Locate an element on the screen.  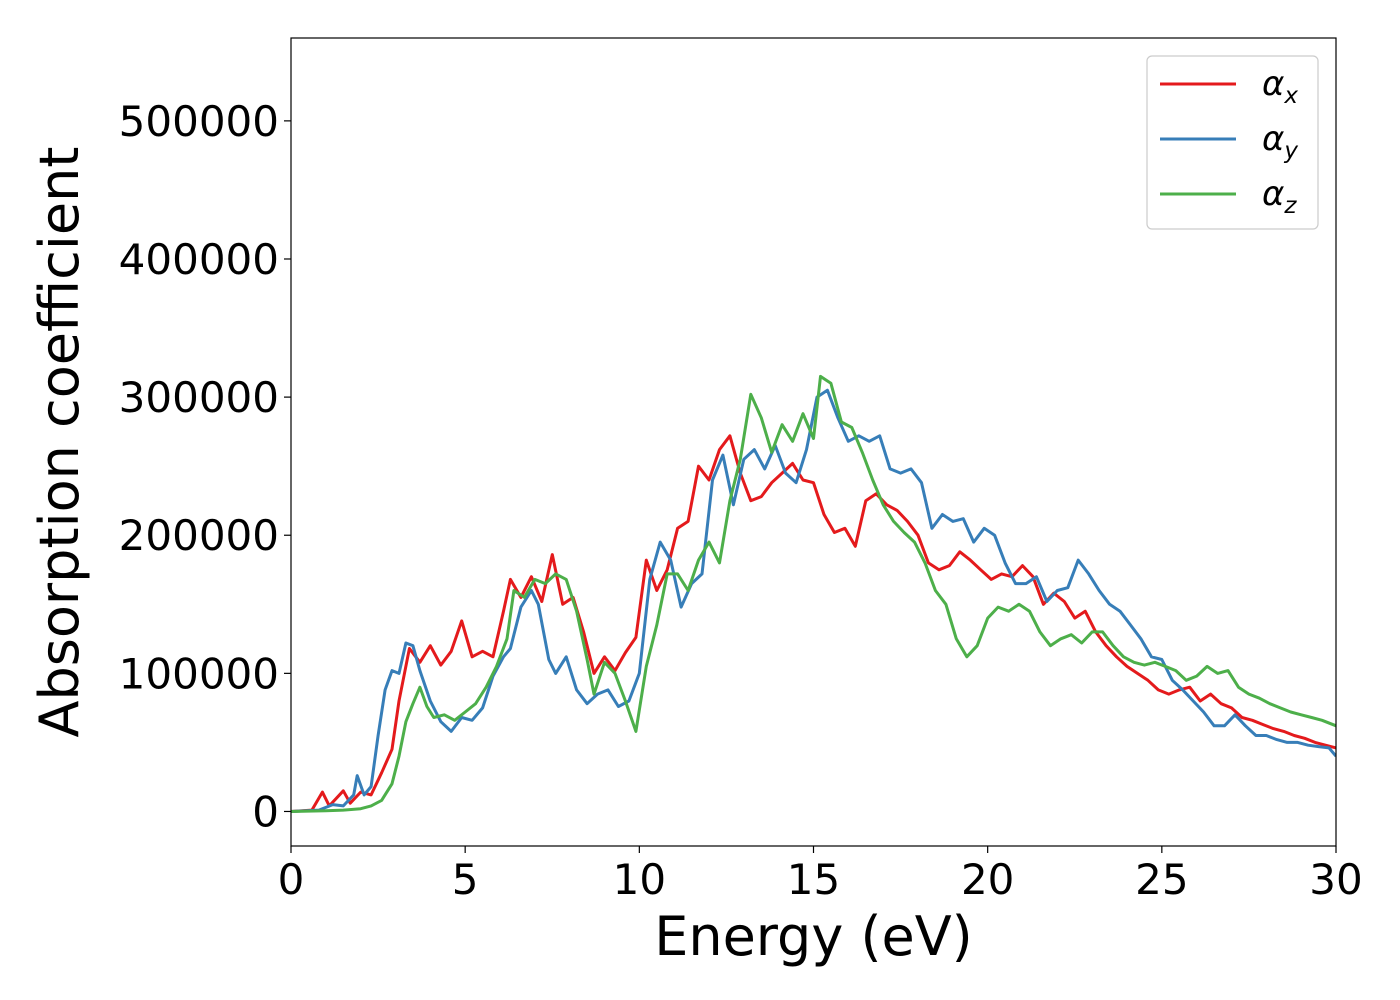
legend-label-alpha-y: αy is located at coordinates (1280, 141).